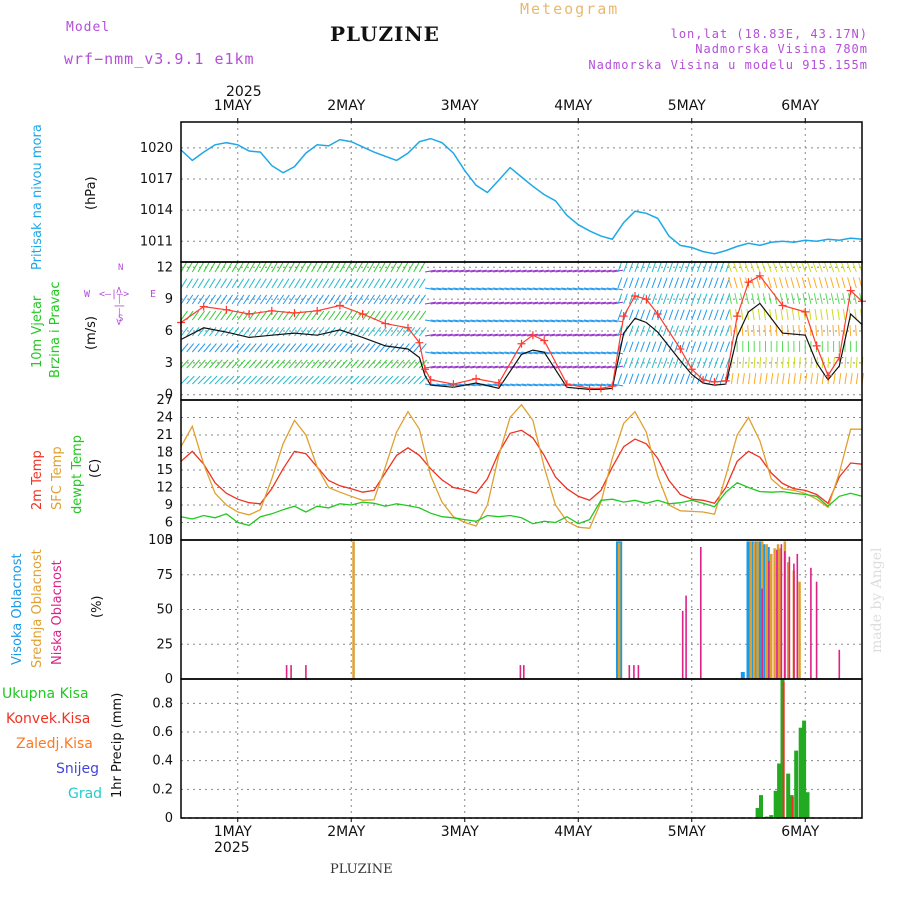  What do you see at coordinates (164, 418) in the screenshot?
I see `y-tick-label: 24` at bounding box center [164, 418].